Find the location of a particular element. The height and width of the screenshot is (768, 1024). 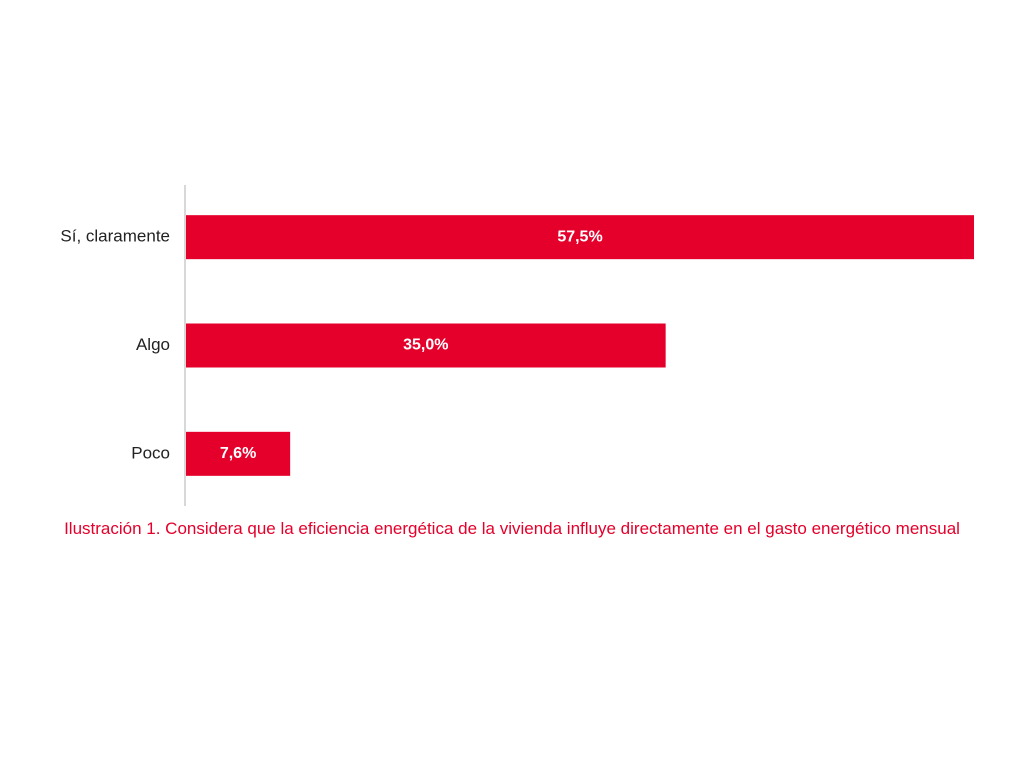

category-label: Algo is located at coordinates (153, 344).